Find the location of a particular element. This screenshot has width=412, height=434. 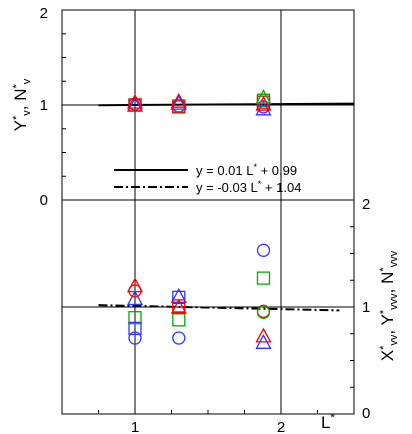

x-tick-label: 1 is located at coordinates (135, 426).